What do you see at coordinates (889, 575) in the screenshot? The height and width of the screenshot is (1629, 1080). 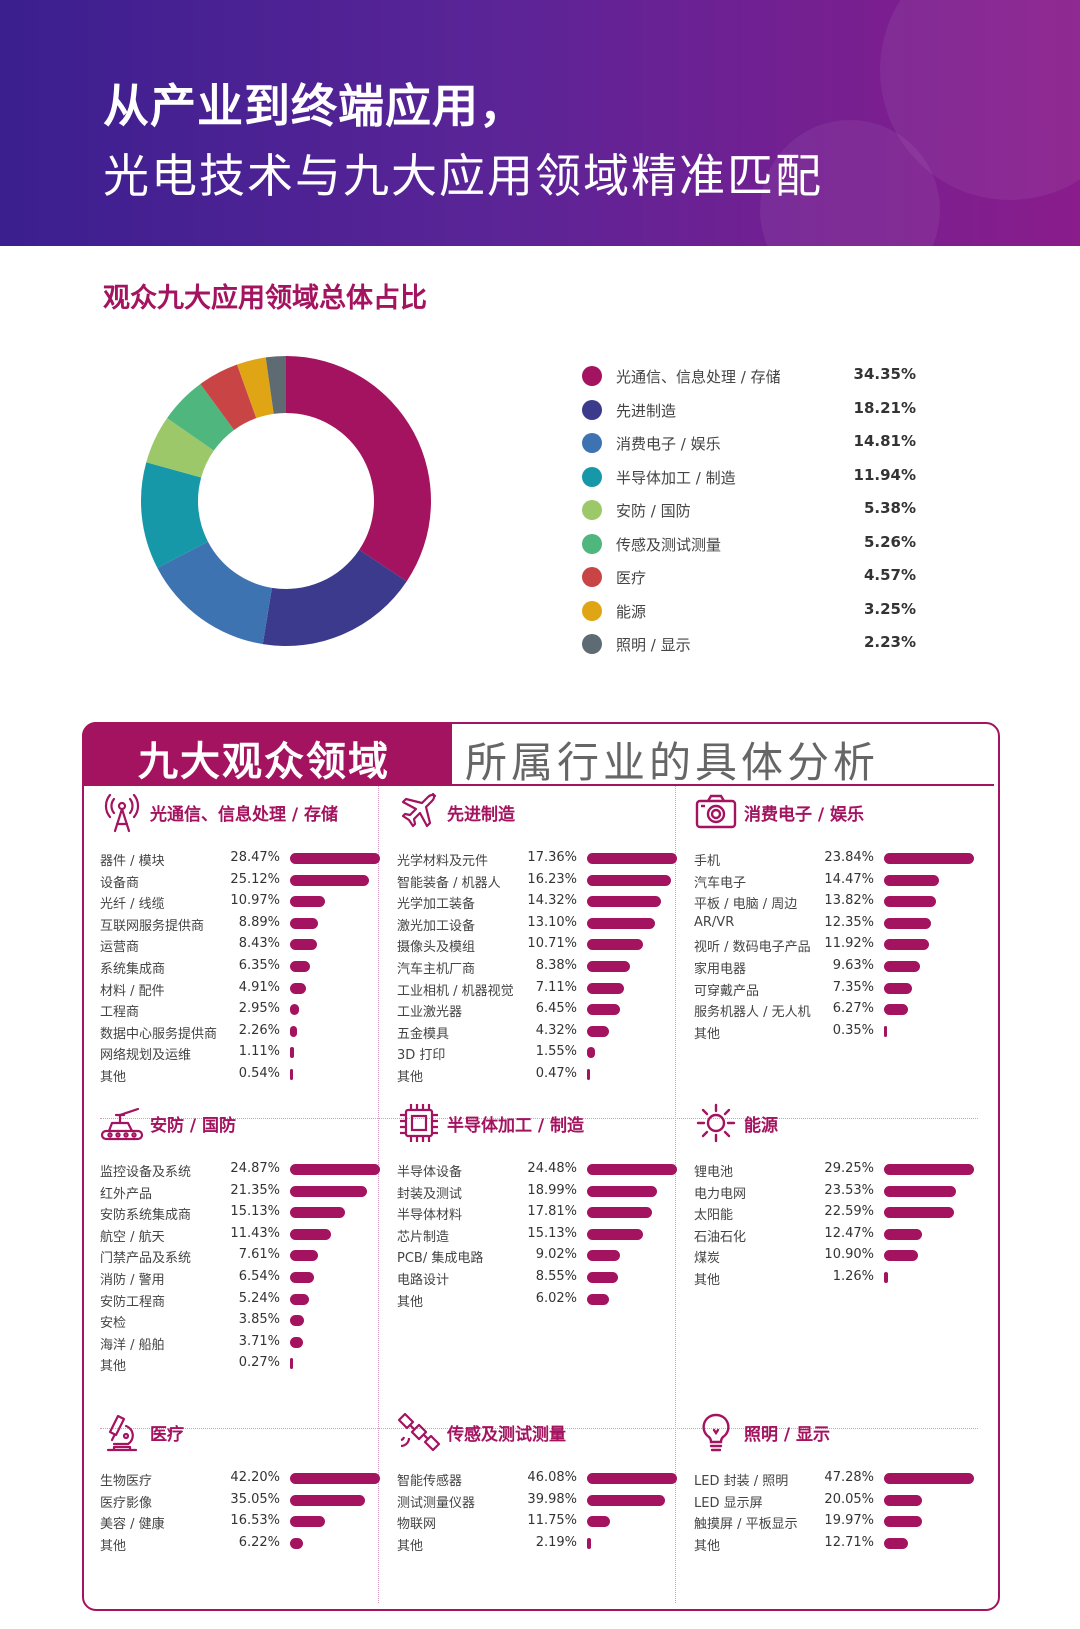 I see `legend-value: 4.57%` at bounding box center [889, 575].